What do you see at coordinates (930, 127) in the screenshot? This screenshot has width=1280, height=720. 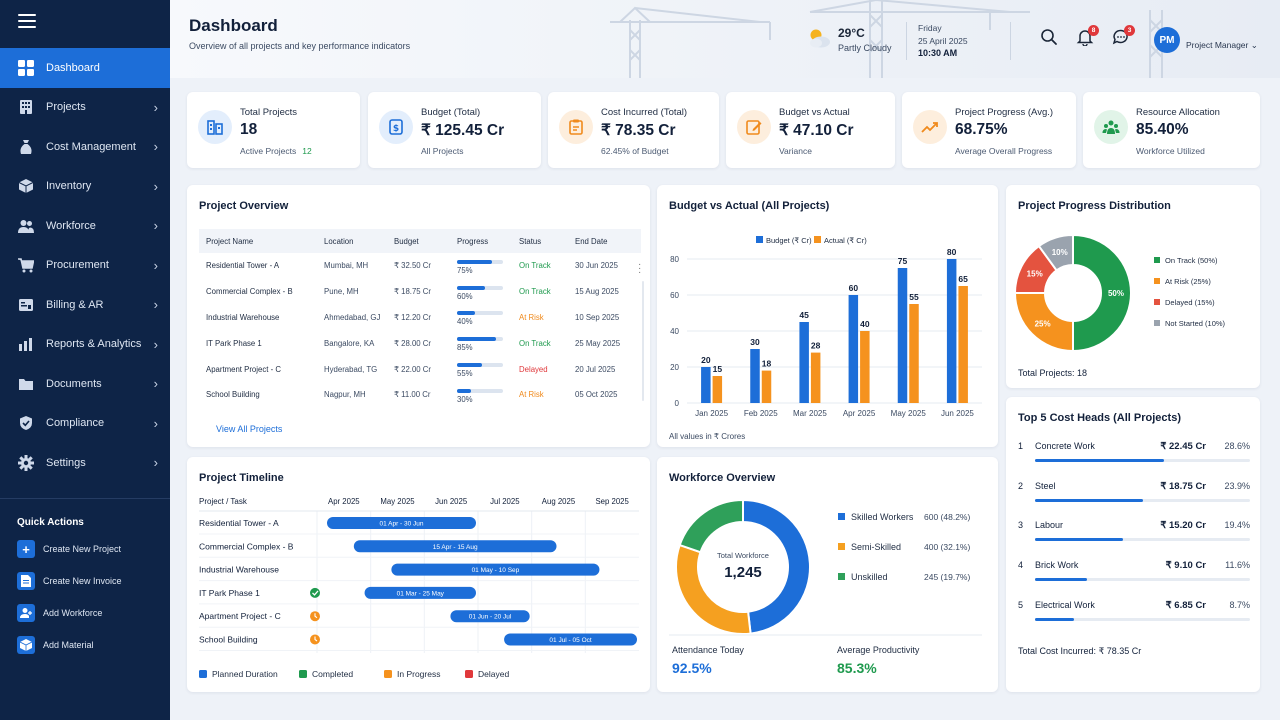 I see `trend-up-icon` at bounding box center [930, 127].